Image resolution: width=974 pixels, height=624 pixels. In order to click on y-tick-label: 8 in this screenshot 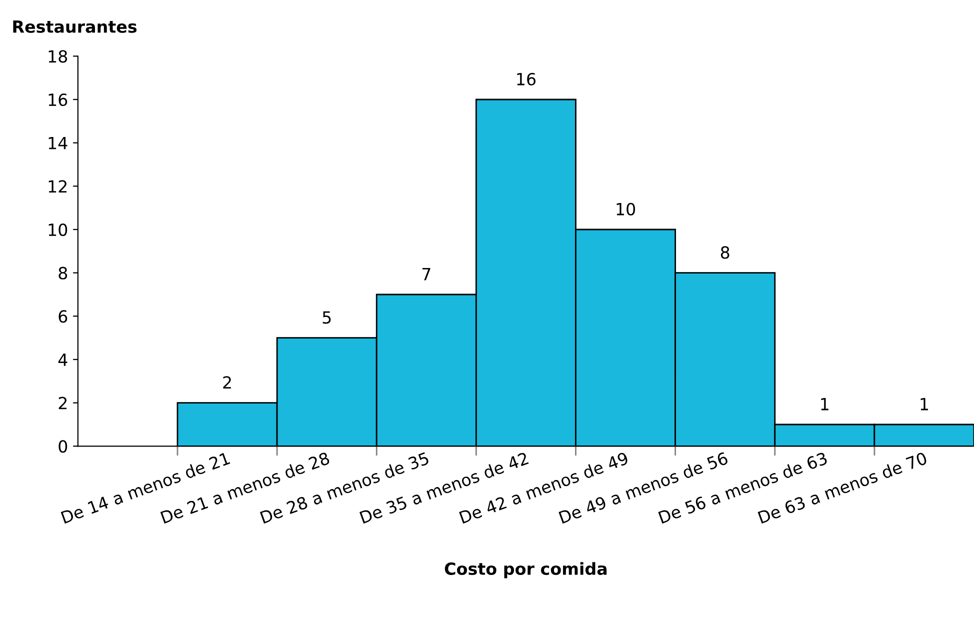, I will do `click(63, 273)`.